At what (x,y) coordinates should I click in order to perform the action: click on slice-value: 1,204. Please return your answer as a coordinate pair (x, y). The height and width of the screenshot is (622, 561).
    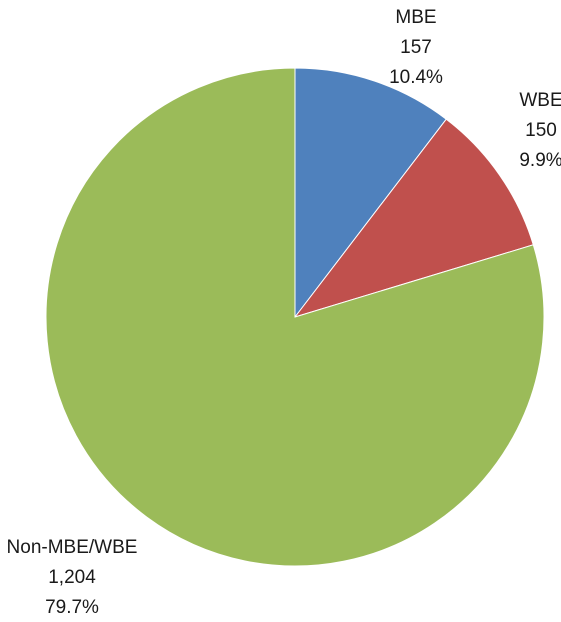
    Looking at the image, I should click on (72, 577).